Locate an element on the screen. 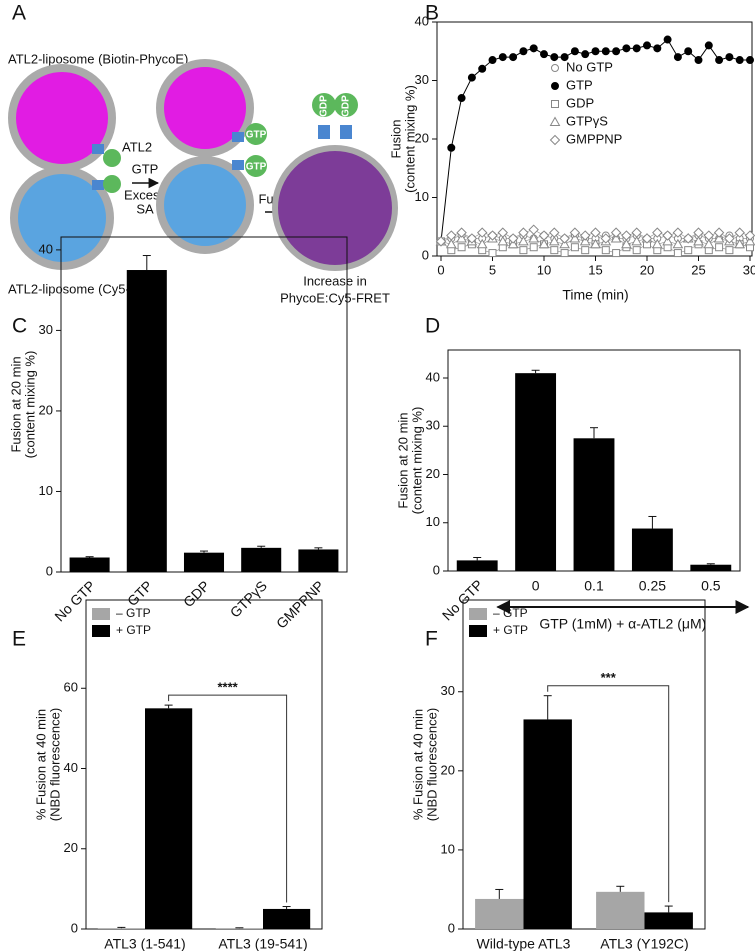  legend-label: GTPγS is located at coordinates (587, 120).